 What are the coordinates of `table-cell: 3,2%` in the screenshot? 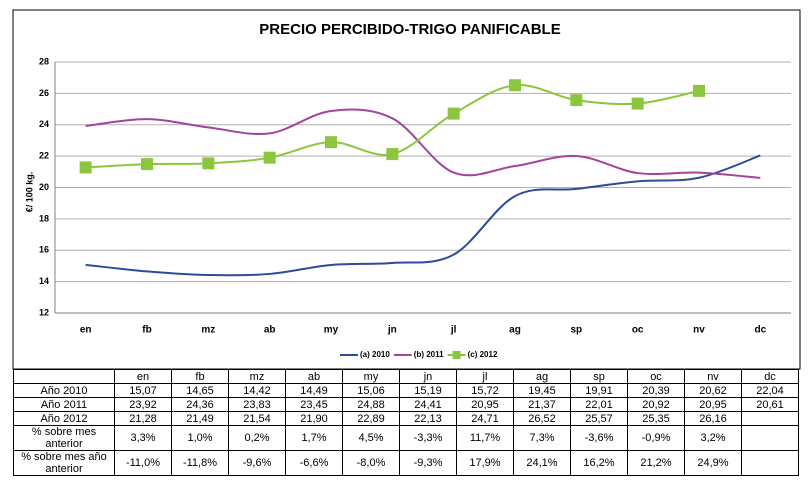 It's located at (713, 438).